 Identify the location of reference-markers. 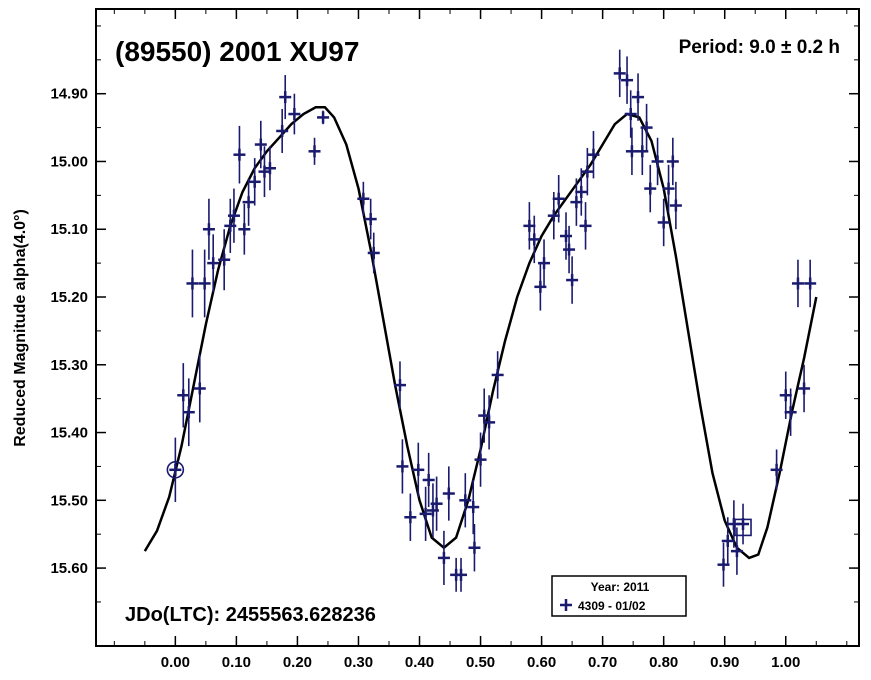
(459, 499).